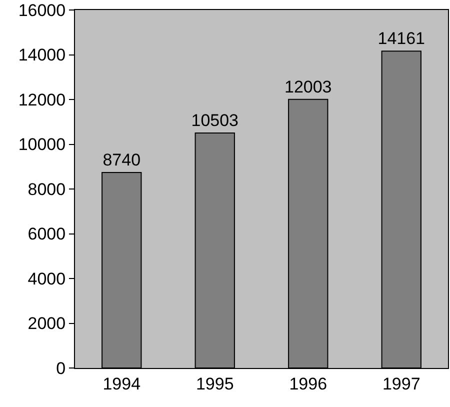 Image resolution: width=450 pixels, height=407 pixels. Describe the element at coordinates (47, 189) in the screenshot. I see `y-tick-label: 8000` at that location.